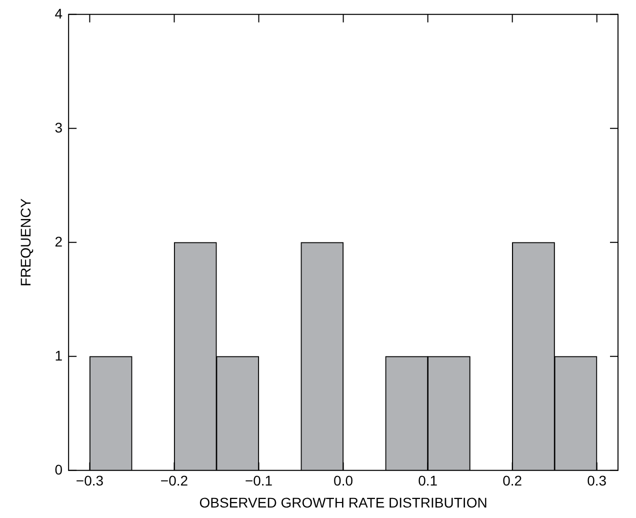 Image resolution: width=636 pixels, height=518 pixels. Describe the element at coordinates (25, 242) in the screenshot. I see `y-axis-title: FREQUENCY` at that location.